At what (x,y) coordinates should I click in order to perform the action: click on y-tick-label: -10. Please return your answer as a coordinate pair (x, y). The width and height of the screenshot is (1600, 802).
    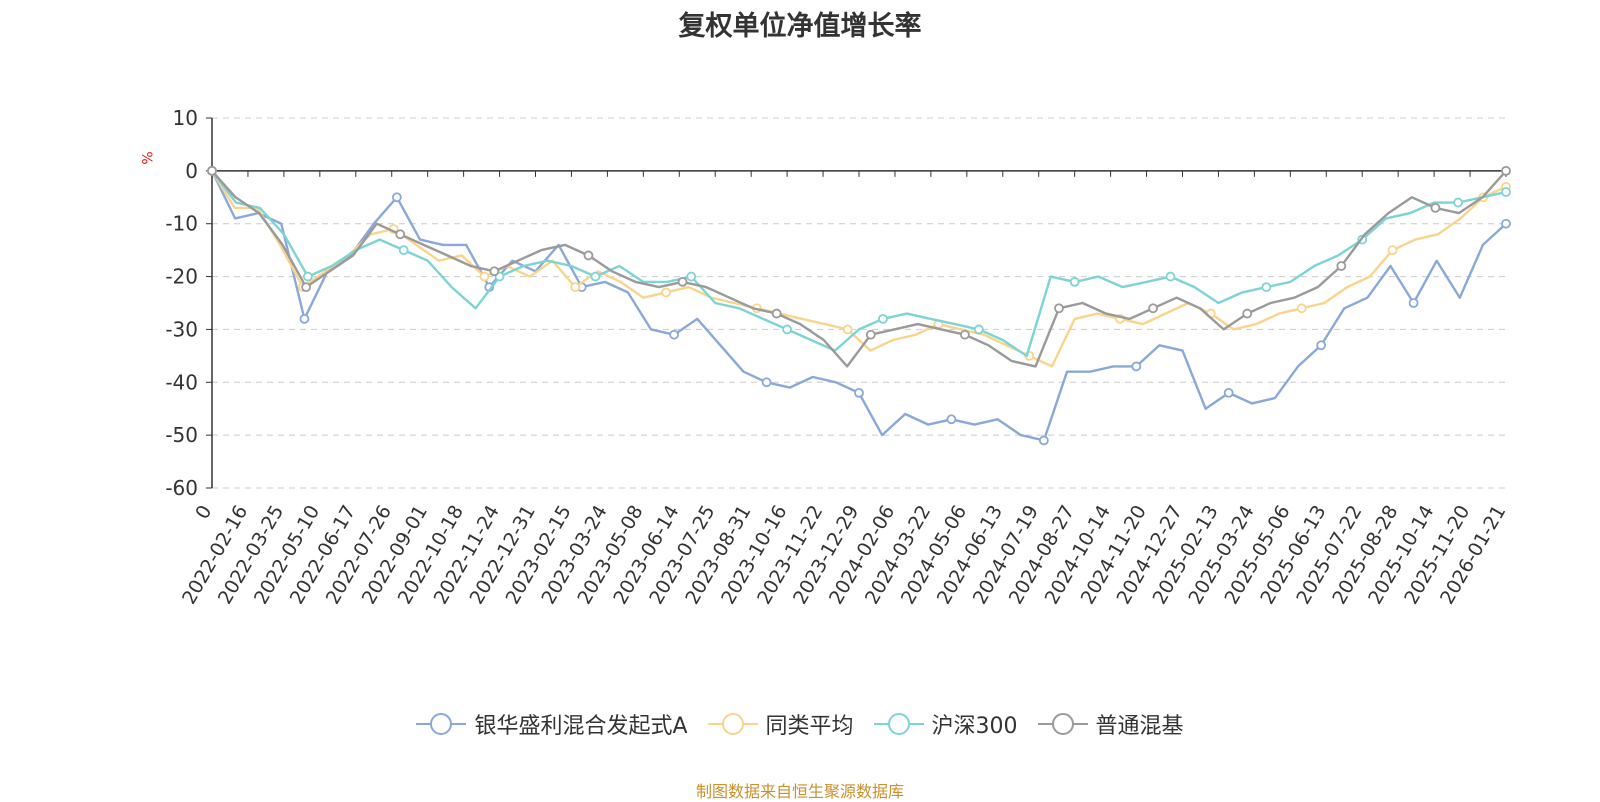
    Looking at the image, I should click on (181, 224).